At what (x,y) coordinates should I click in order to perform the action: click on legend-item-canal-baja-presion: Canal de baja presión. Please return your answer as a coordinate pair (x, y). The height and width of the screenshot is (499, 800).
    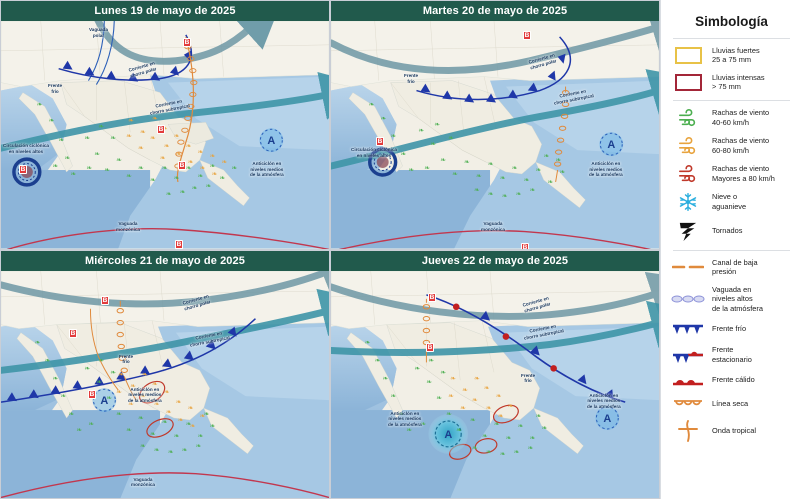
    Looking at the image, I should click on (731, 267).